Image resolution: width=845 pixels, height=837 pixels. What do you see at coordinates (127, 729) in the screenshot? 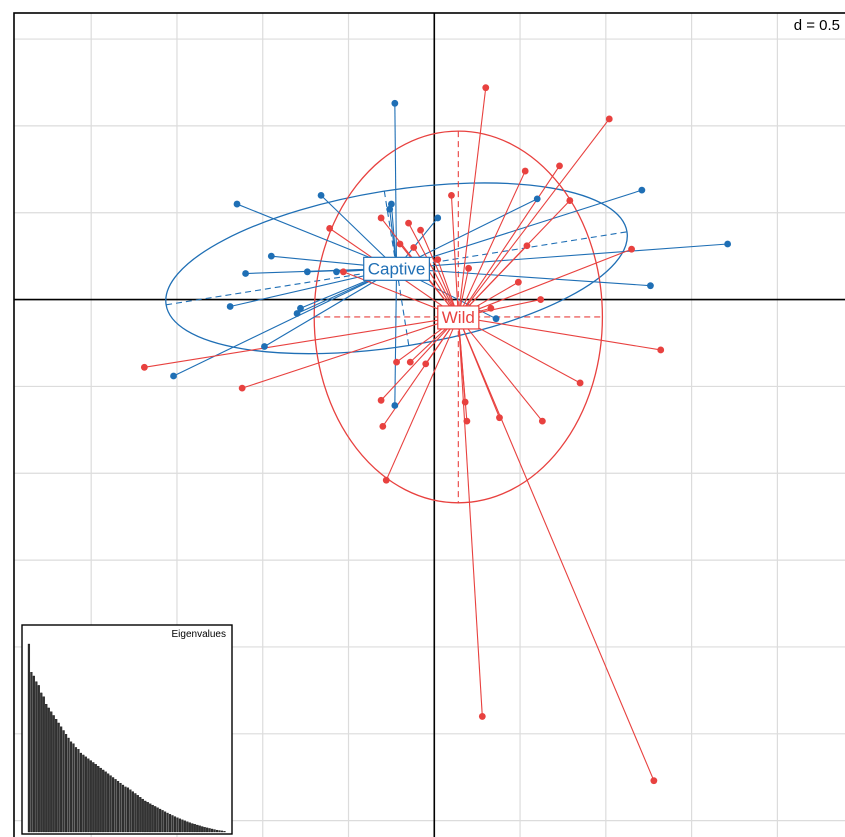
I see `eigenvalues-inset: Eigenvalues` at bounding box center [127, 729].